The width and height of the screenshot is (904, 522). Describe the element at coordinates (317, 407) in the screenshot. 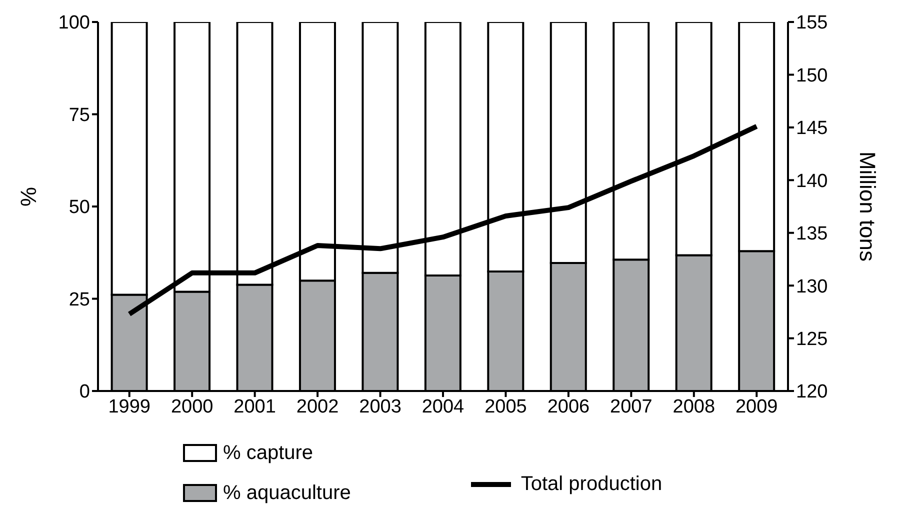

I see `x-tick-label: 2002` at that location.